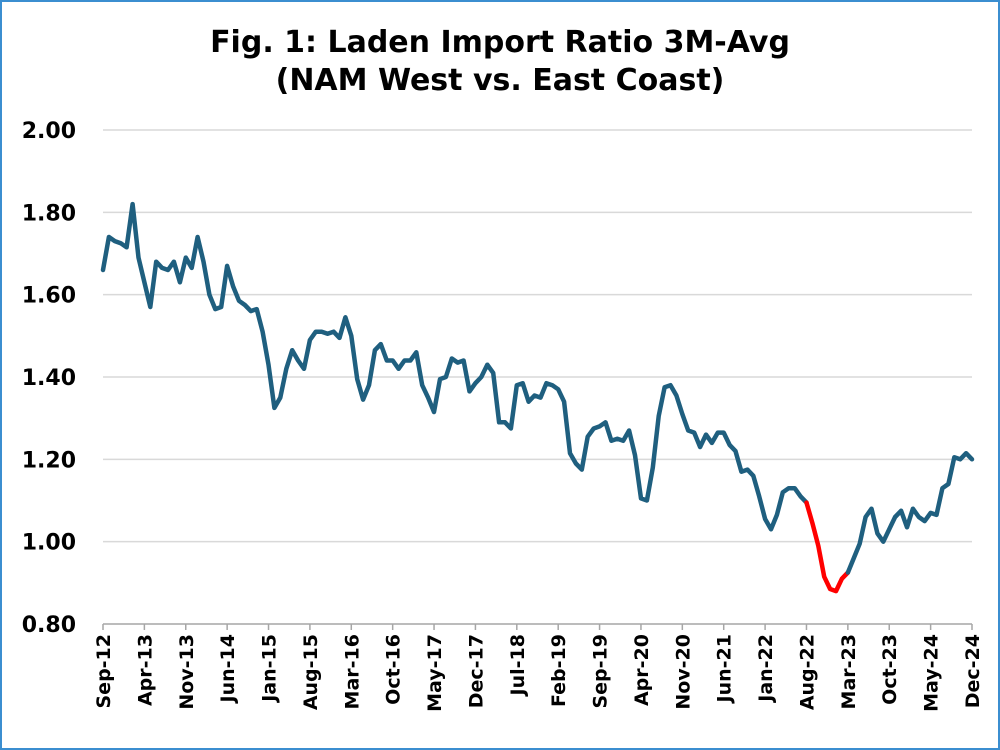  Describe the element at coordinates (49, 625) in the screenshot. I see `y-tick-label: 0.80` at that location.